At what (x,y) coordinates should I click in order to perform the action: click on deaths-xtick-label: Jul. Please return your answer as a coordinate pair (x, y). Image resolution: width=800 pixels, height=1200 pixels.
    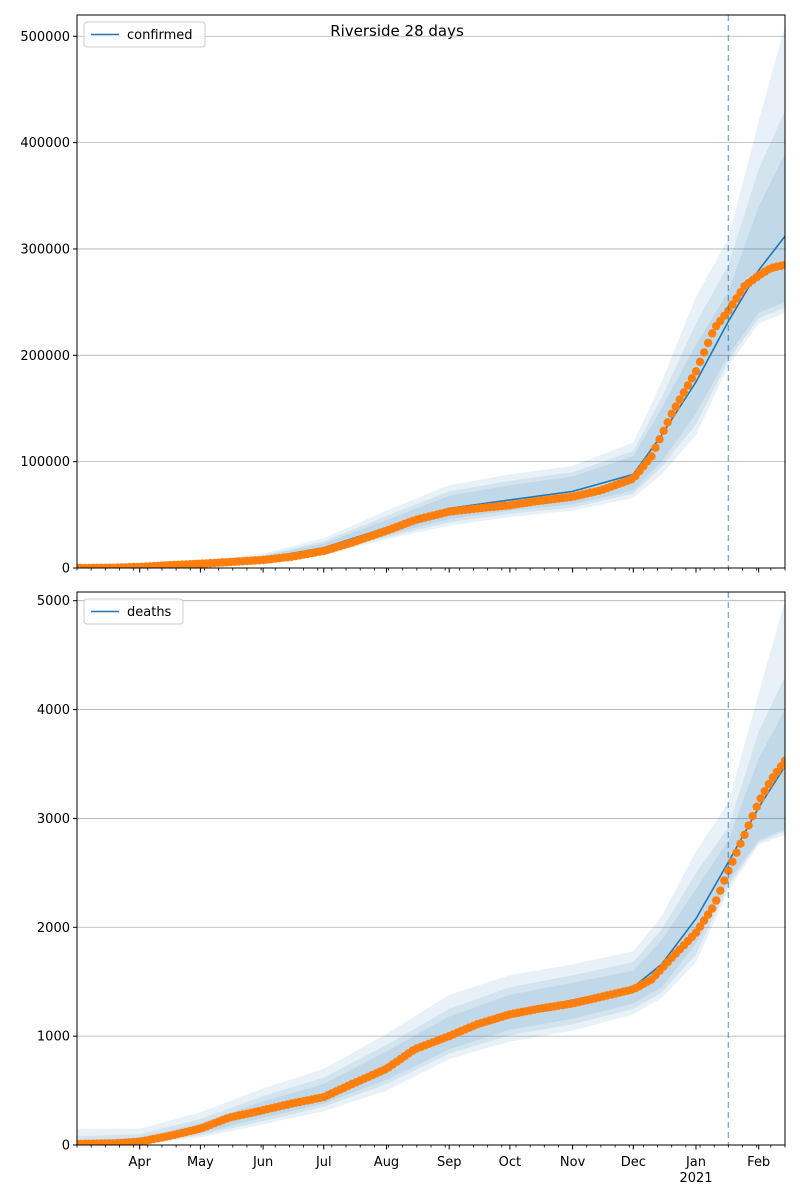
    Looking at the image, I should click on (323, 1162).